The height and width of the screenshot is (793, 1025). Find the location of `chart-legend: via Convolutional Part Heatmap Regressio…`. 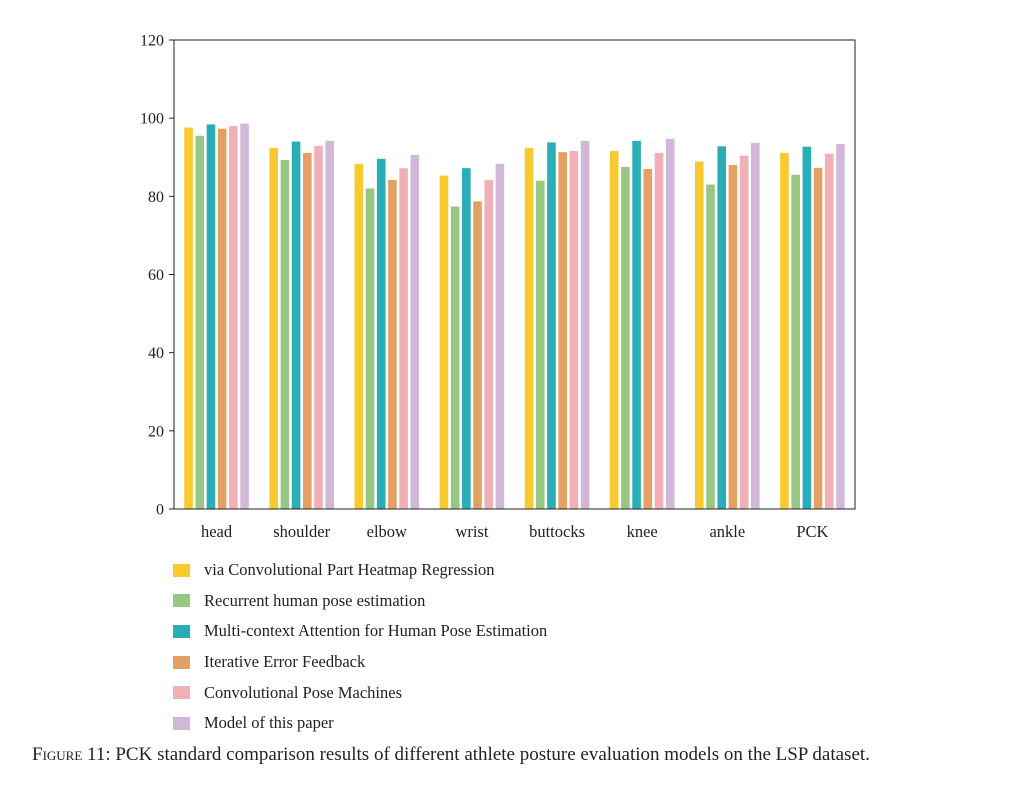

chart-legend: via Convolutional Part Heatmap Regressio… is located at coordinates (360, 647).